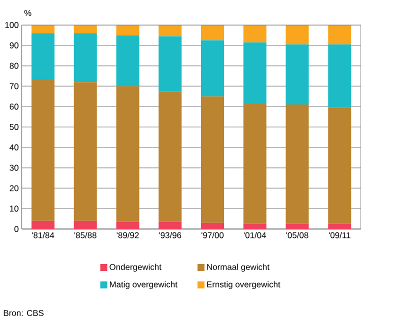 This screenshot has height=326, width=396. I want to click on y-tick-label: 70, so click(14, 86).